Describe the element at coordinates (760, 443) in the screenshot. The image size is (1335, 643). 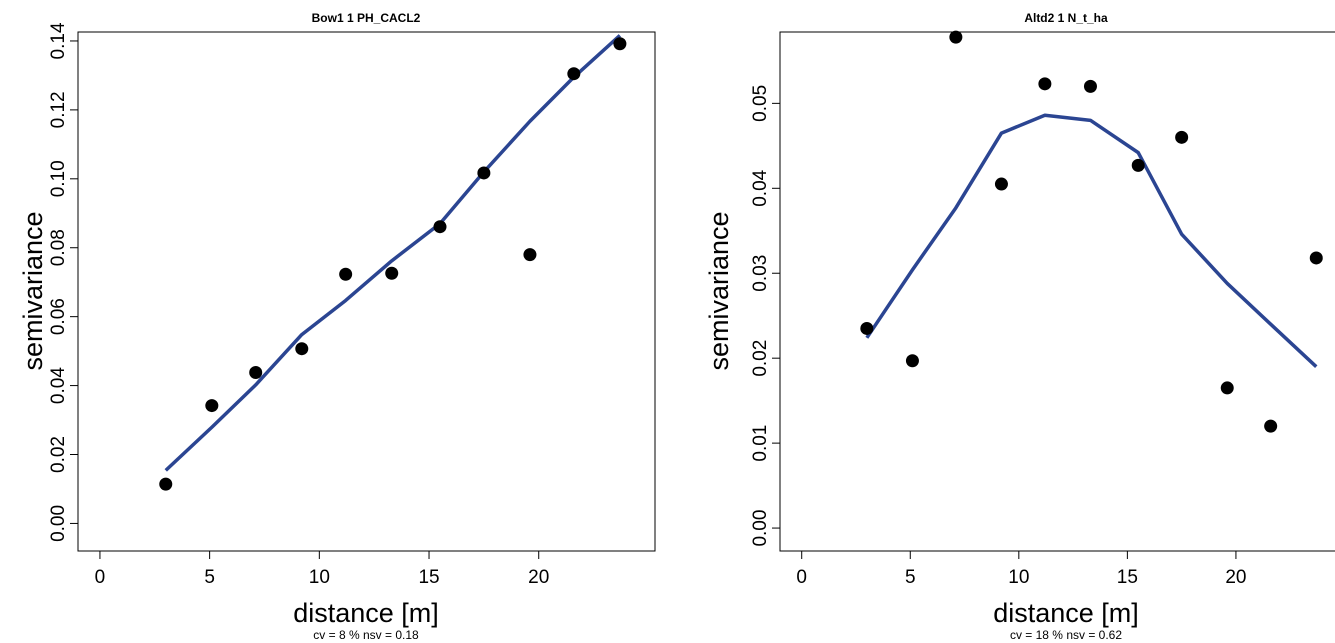
I see `y-tick-label: 0.01` at that location.